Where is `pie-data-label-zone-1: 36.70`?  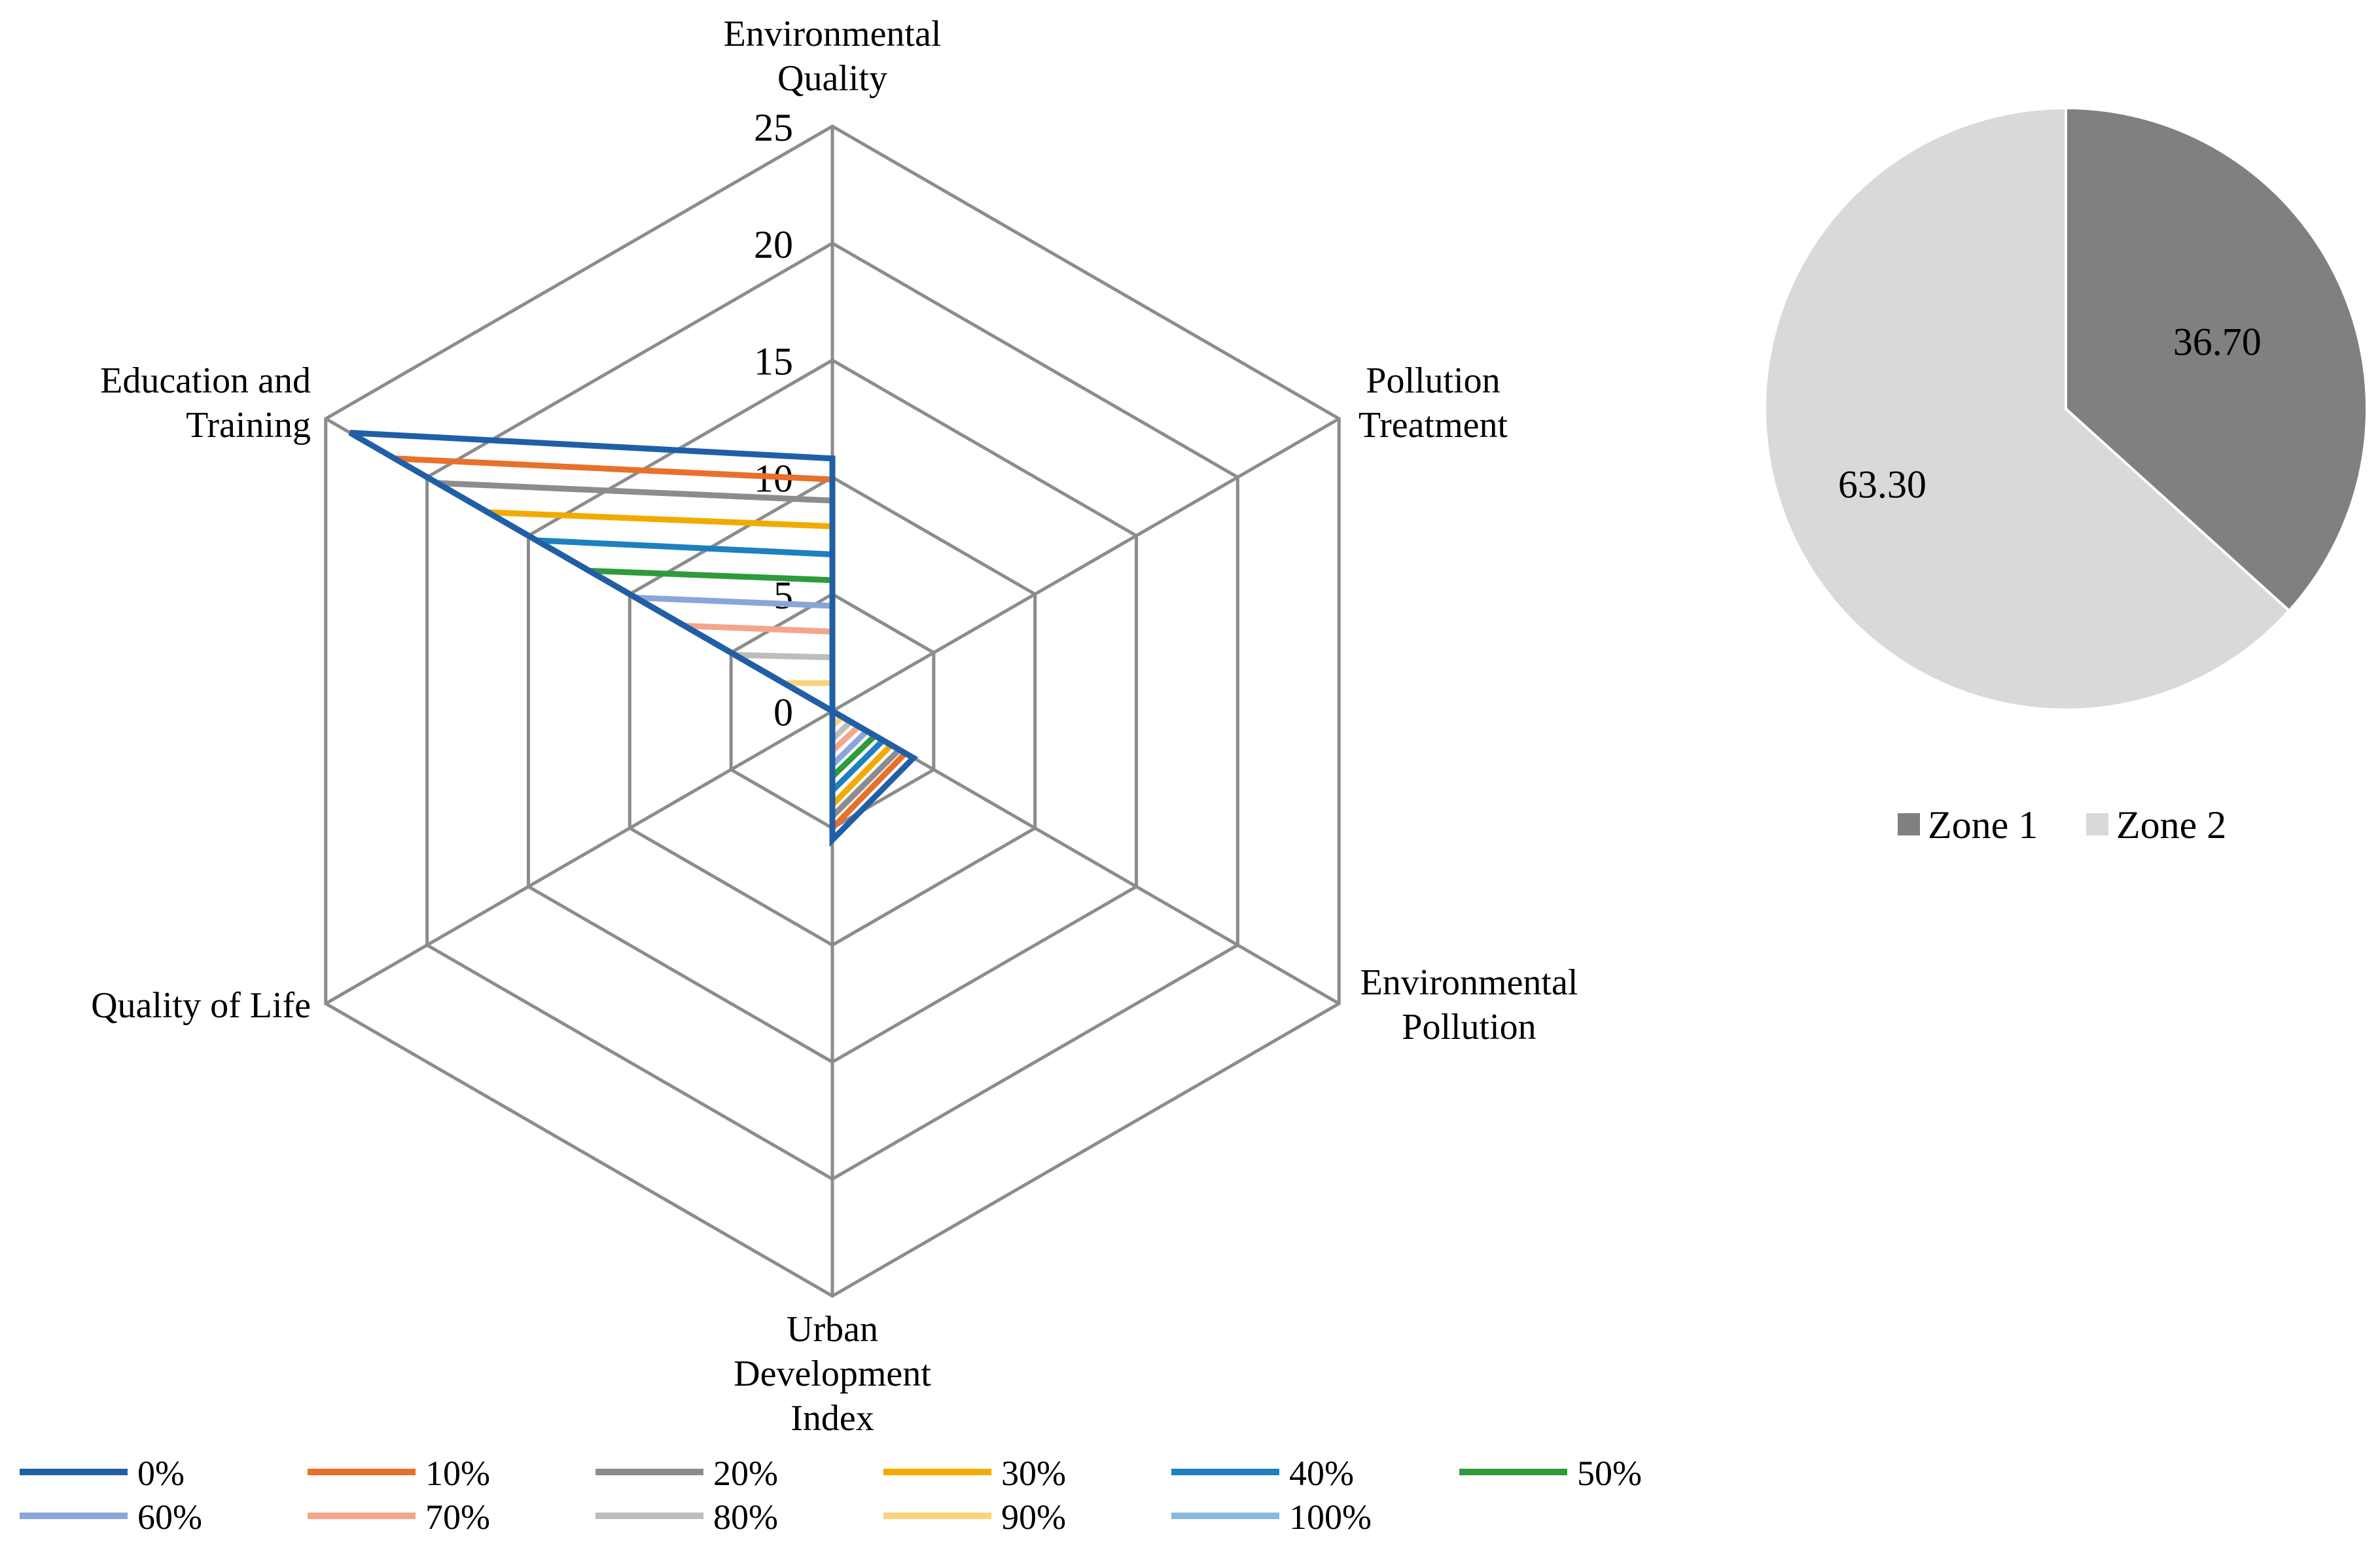 pie-data-label-zone-1: 36.70 is located at coordinates (2217, 342).